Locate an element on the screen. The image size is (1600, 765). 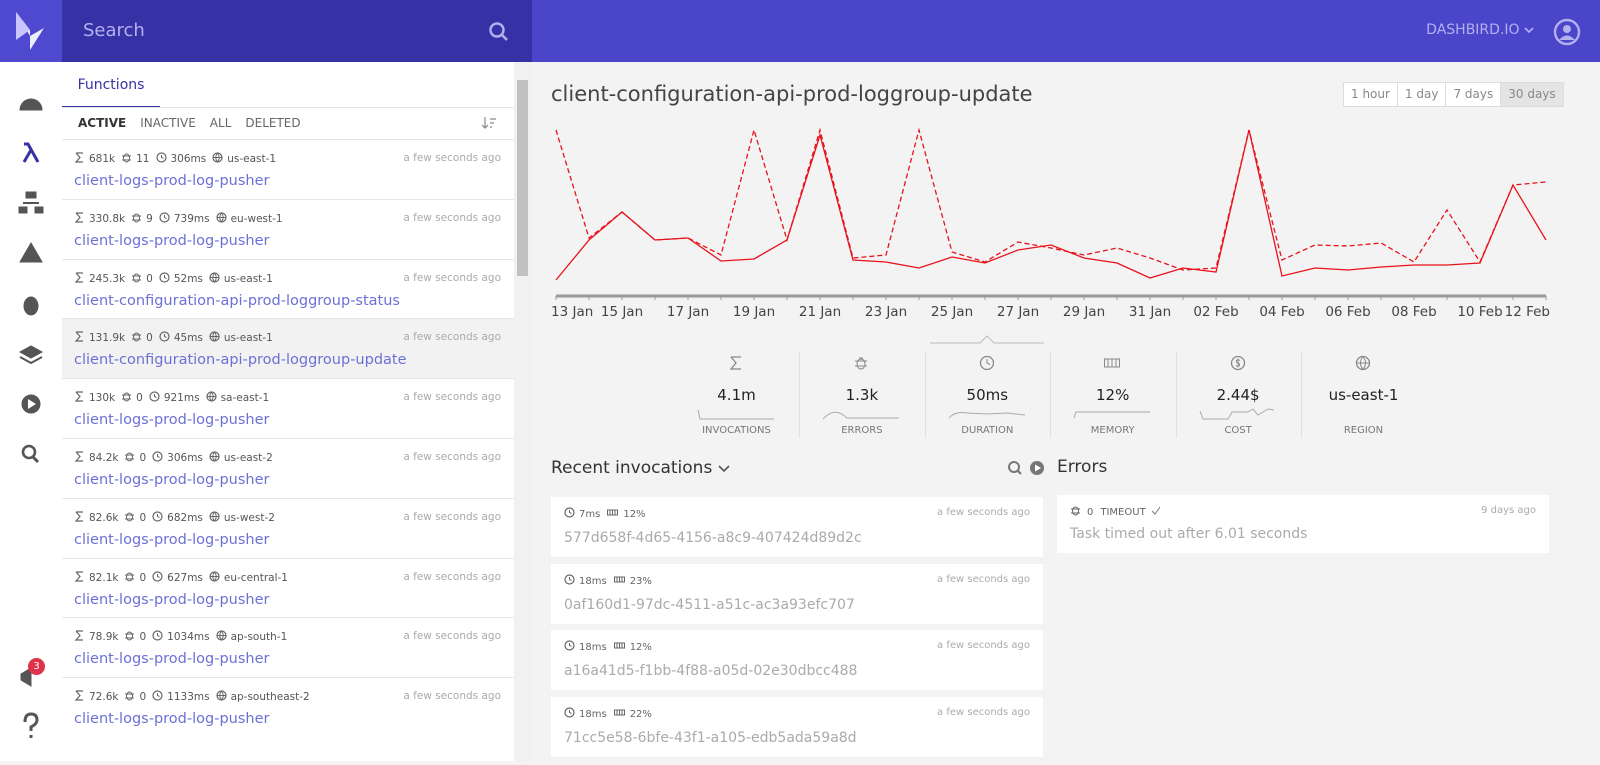
nav-play is located at coordinates (31, 404).